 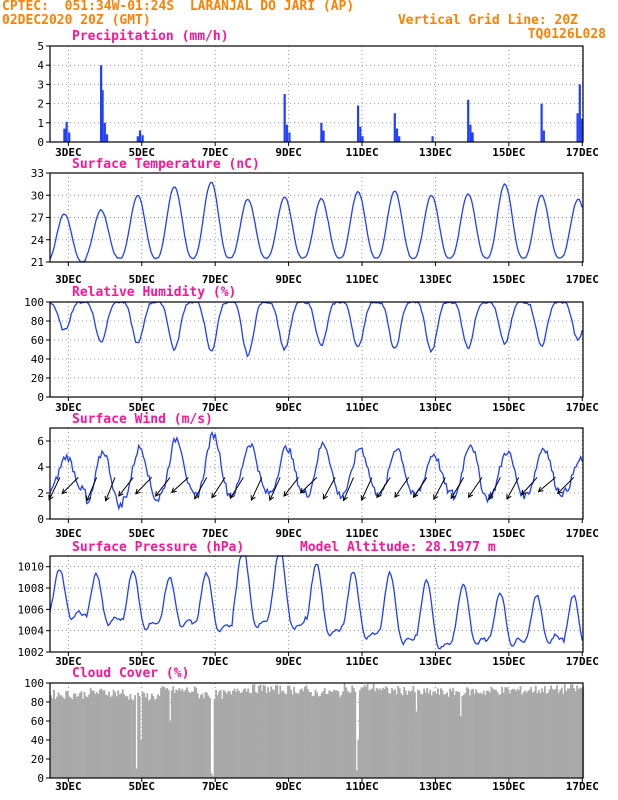 I want to click on y-tick-label: 27, so click(x=37, y=218).